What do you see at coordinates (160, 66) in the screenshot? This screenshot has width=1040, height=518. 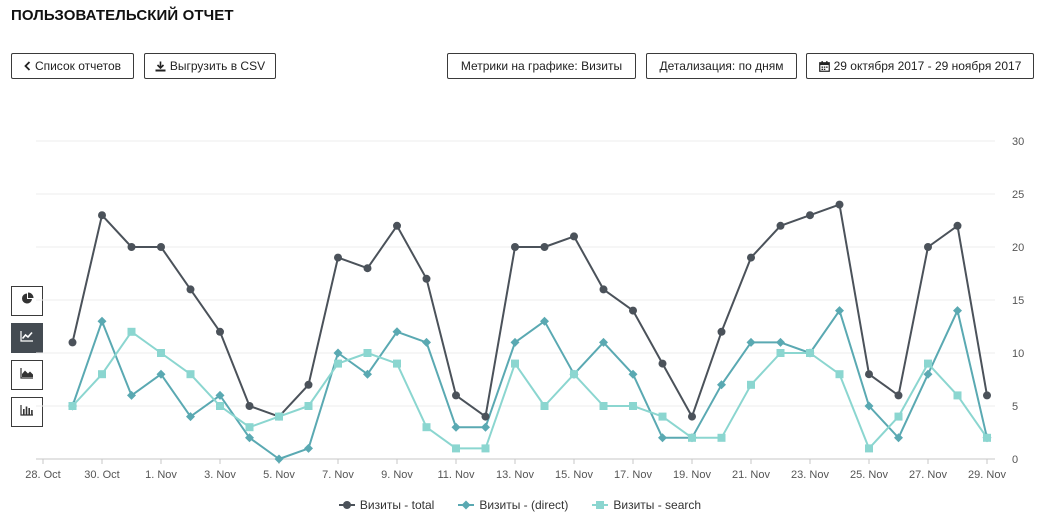 I see `download-icon` at bounding box center [160, 66].